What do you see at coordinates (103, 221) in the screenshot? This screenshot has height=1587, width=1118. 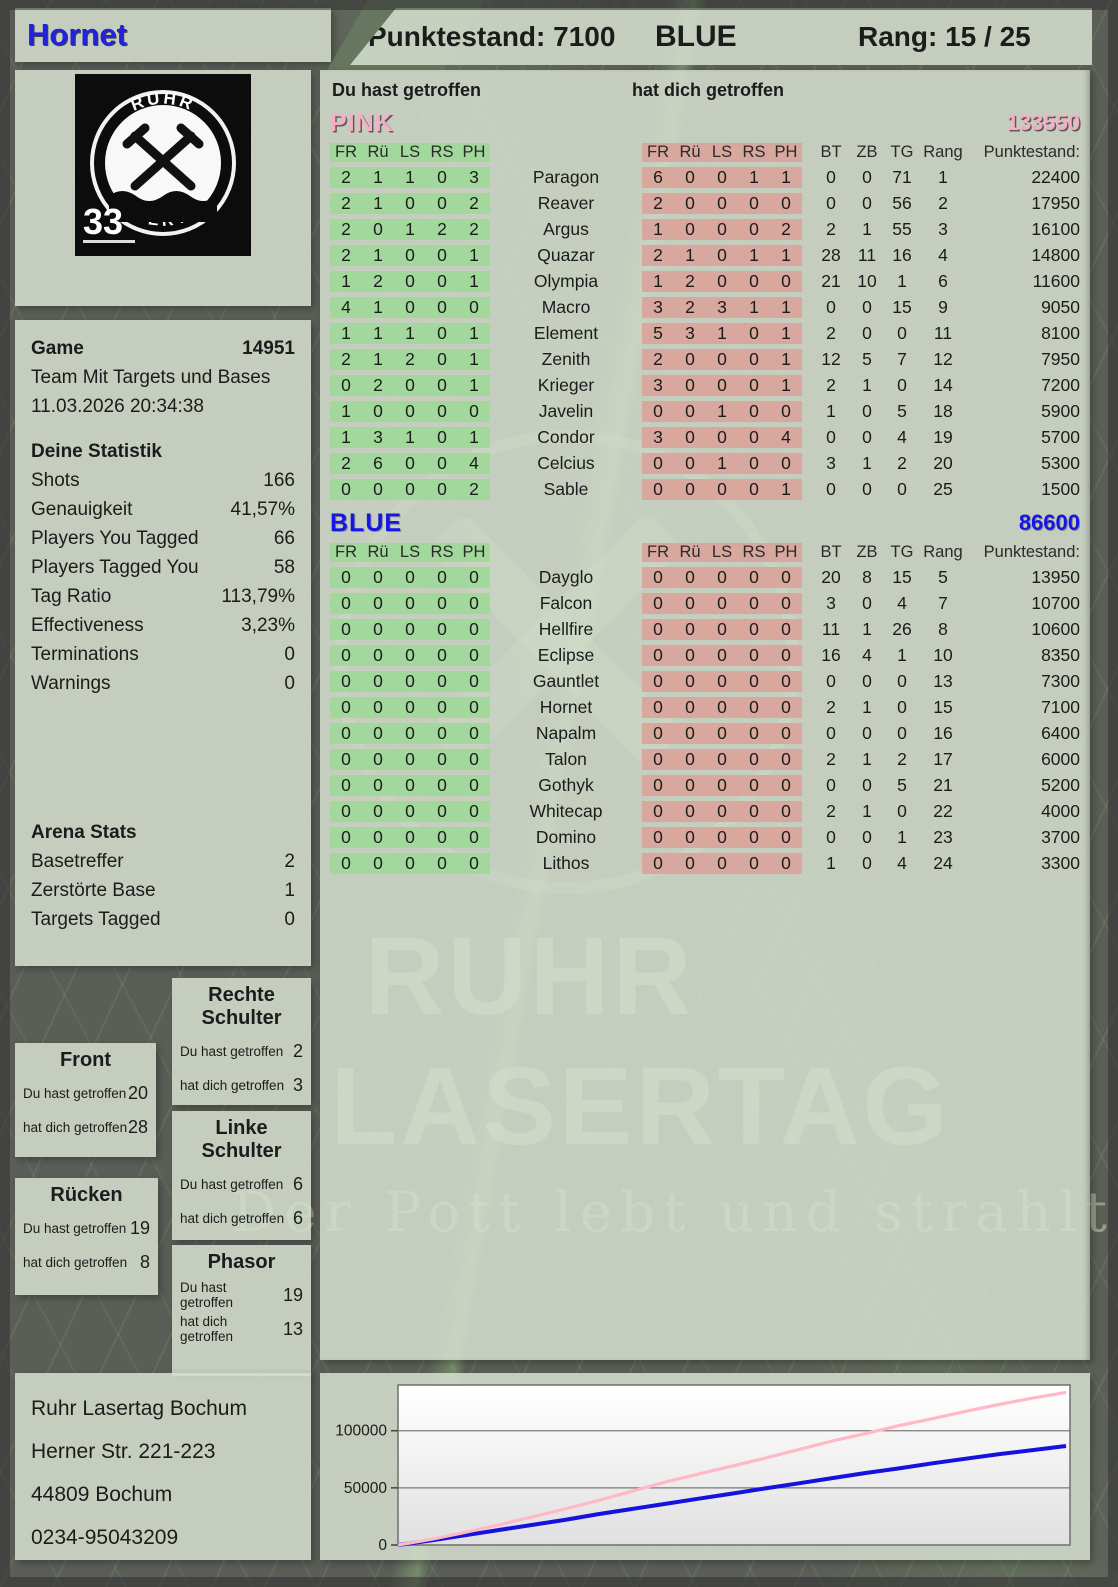 I see `logo-badge: 33` at bounding box center [103, 221].